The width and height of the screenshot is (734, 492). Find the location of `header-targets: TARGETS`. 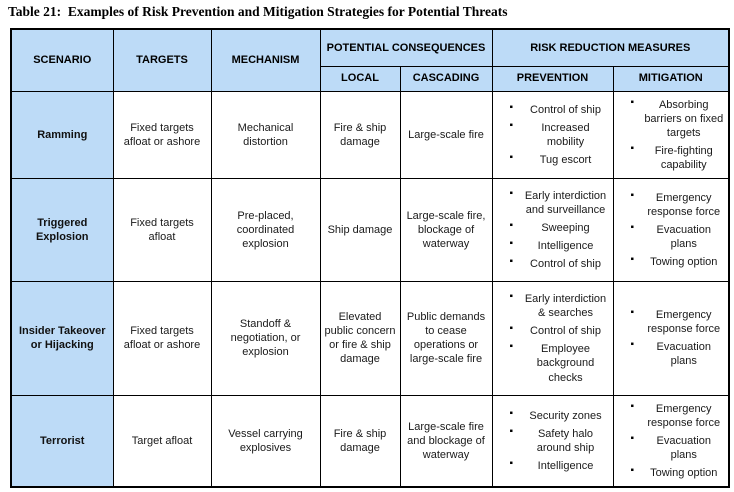

header-targets: TARGETS is located at coordinates (162, 60).